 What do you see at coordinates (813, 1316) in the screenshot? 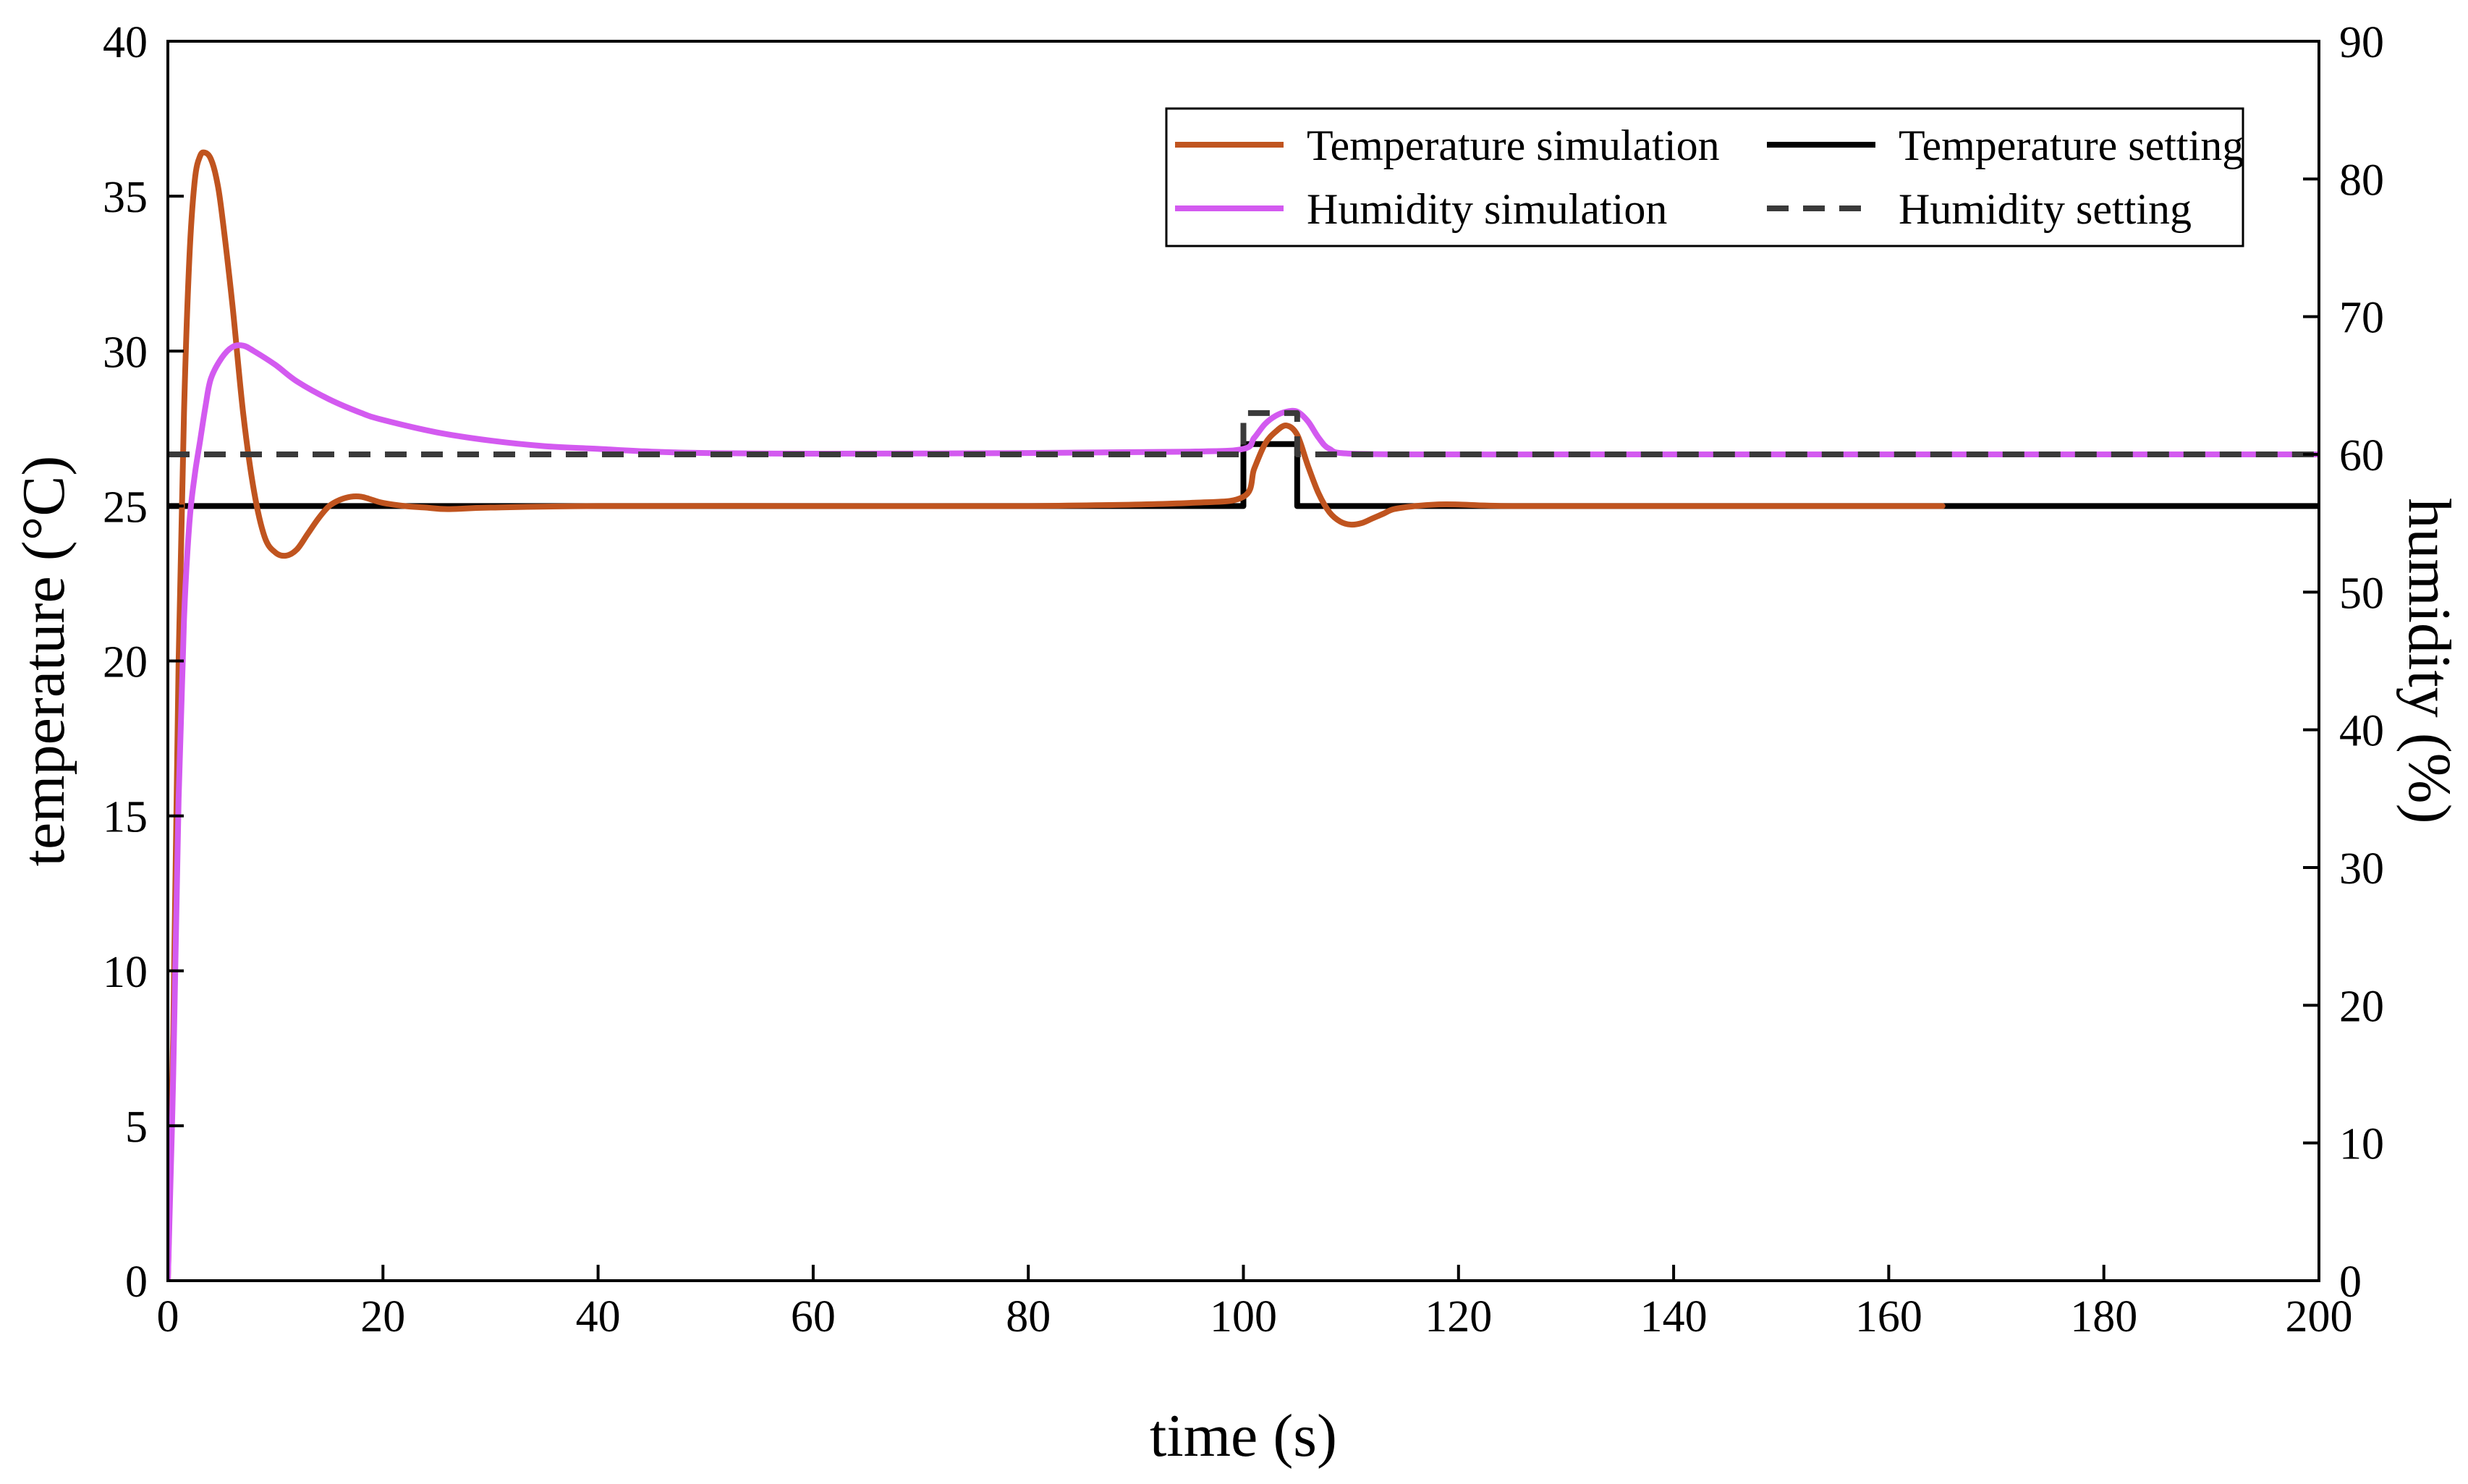
I see `x-tick-label: 60` at bounding box center [813, 1316].